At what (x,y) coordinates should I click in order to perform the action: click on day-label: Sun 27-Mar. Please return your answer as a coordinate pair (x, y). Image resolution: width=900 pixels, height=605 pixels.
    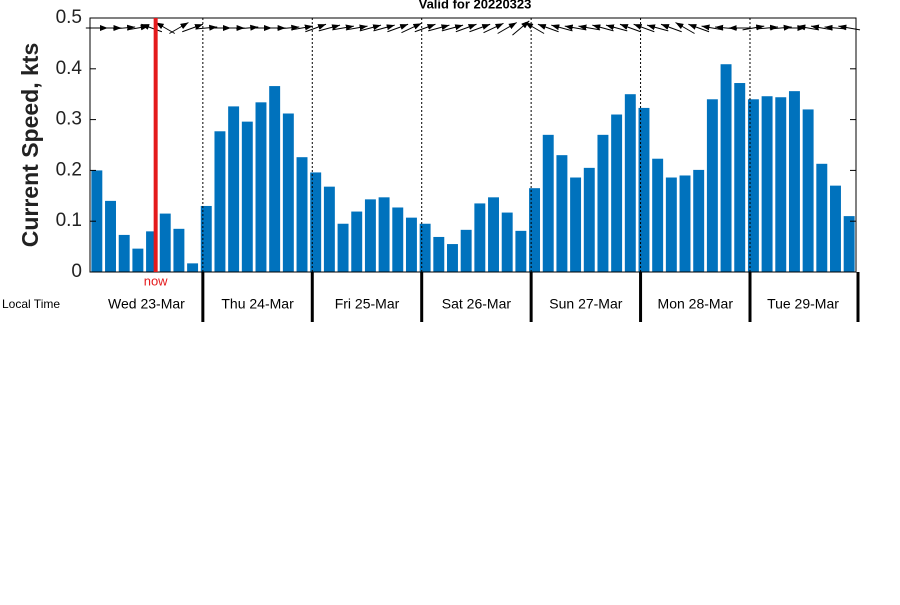
    Looking at the image, I should click on (585, 304).